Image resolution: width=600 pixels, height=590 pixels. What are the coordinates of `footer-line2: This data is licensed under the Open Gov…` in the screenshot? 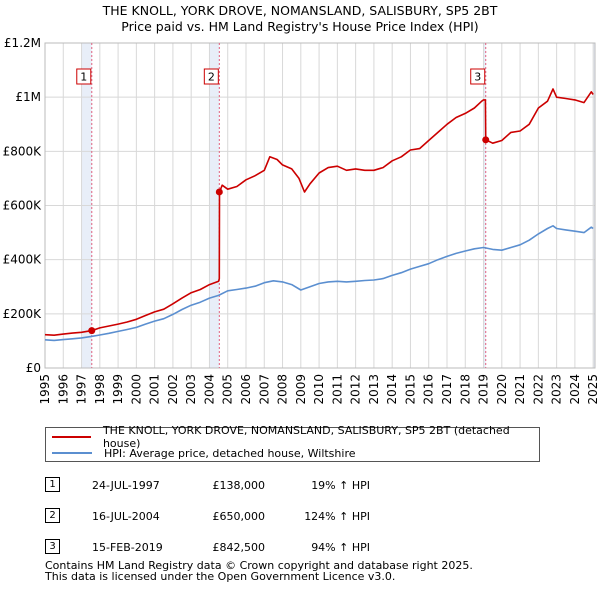 It's located at (220, 576).